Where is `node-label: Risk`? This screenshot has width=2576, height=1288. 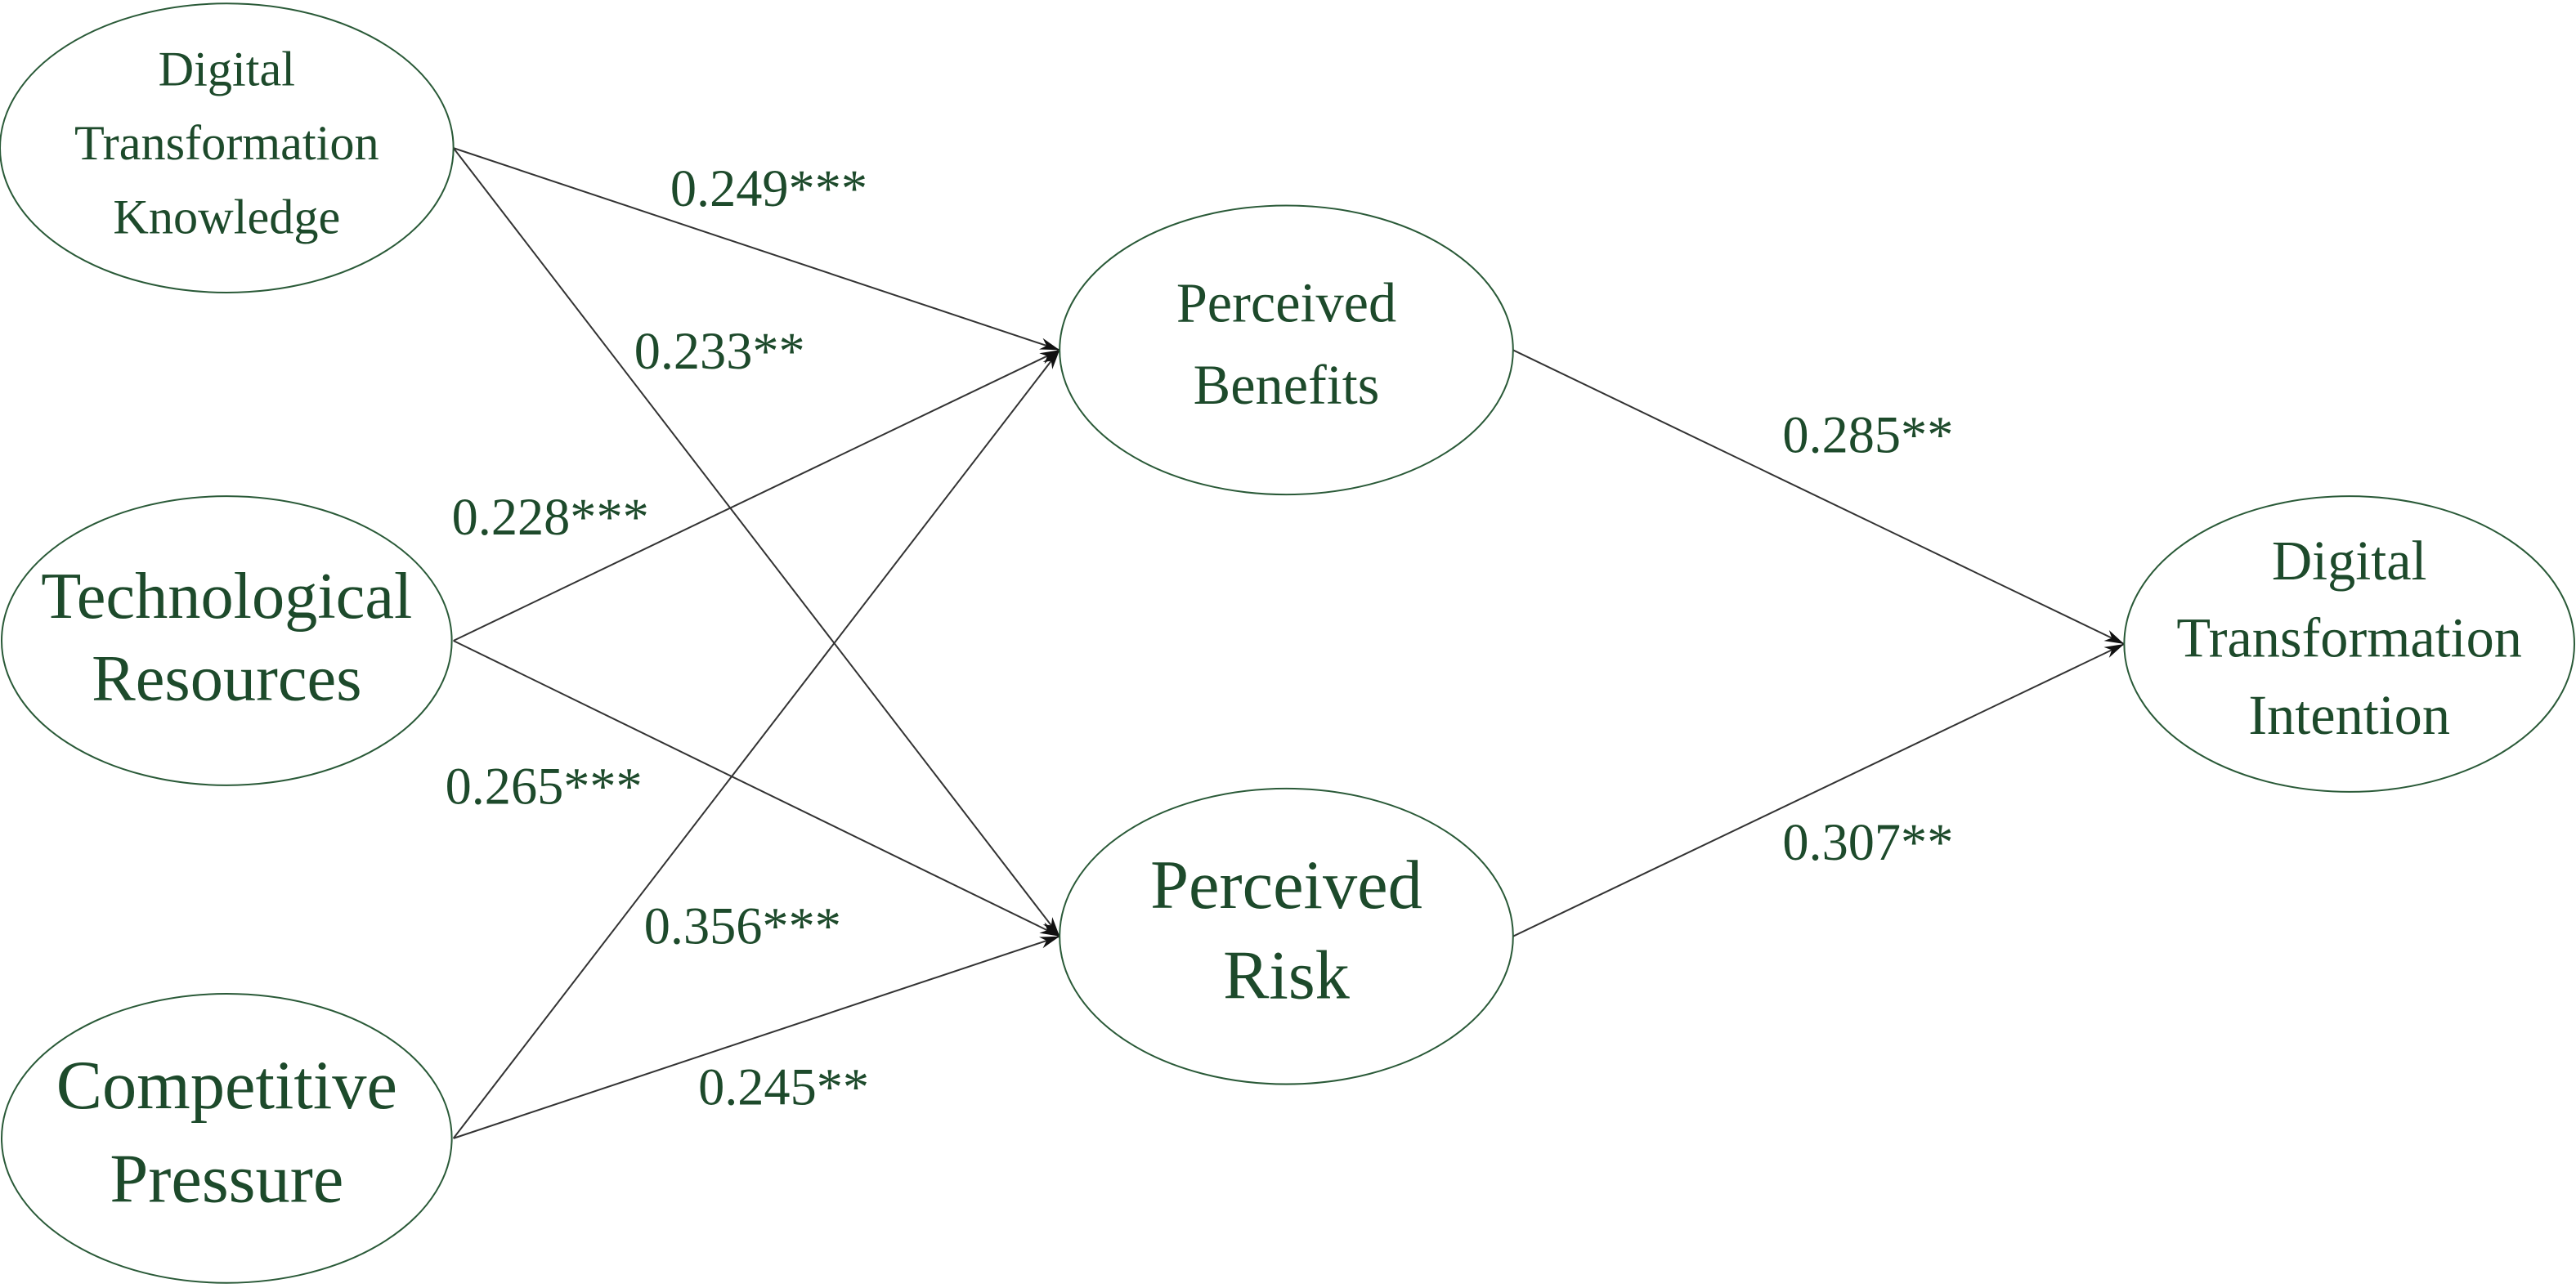 node-label: Risk is located at coordinates (1287, 975).